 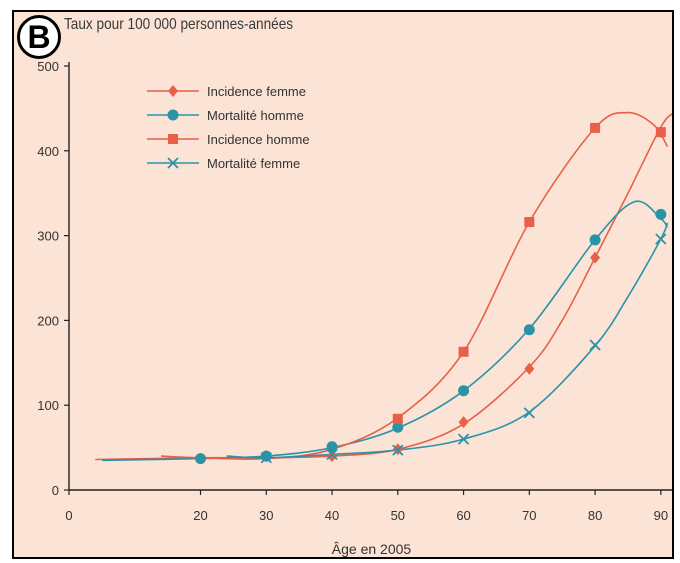 What do you see at coordinates (55, 490) in the screenshot?
I see `y-tick-label: 0` at bounding box center [55, 490].